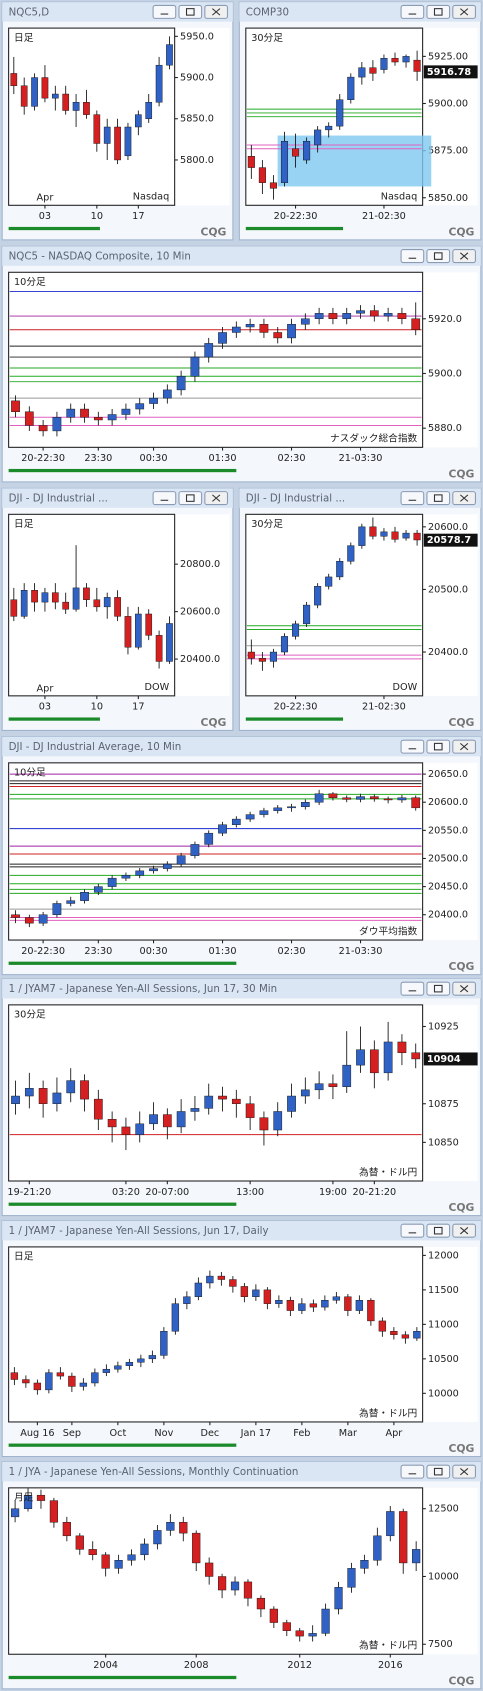 The width and height of the screenshot is (483, 1691). I want to click on timeline-bar, so click(122, 1445).